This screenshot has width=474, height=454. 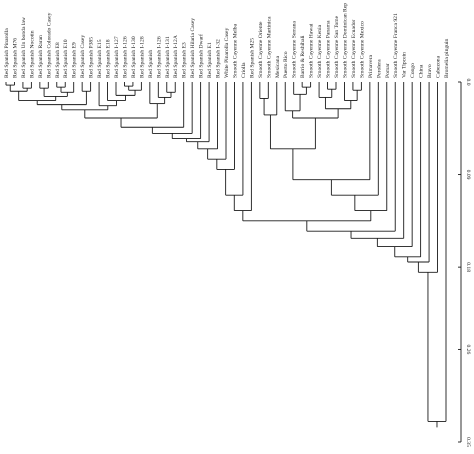 What do you see at coordinates (219, 58) in the screenshot?
I see `leaf-label: Red Spanish I-32` at bounding box center [219, 58].